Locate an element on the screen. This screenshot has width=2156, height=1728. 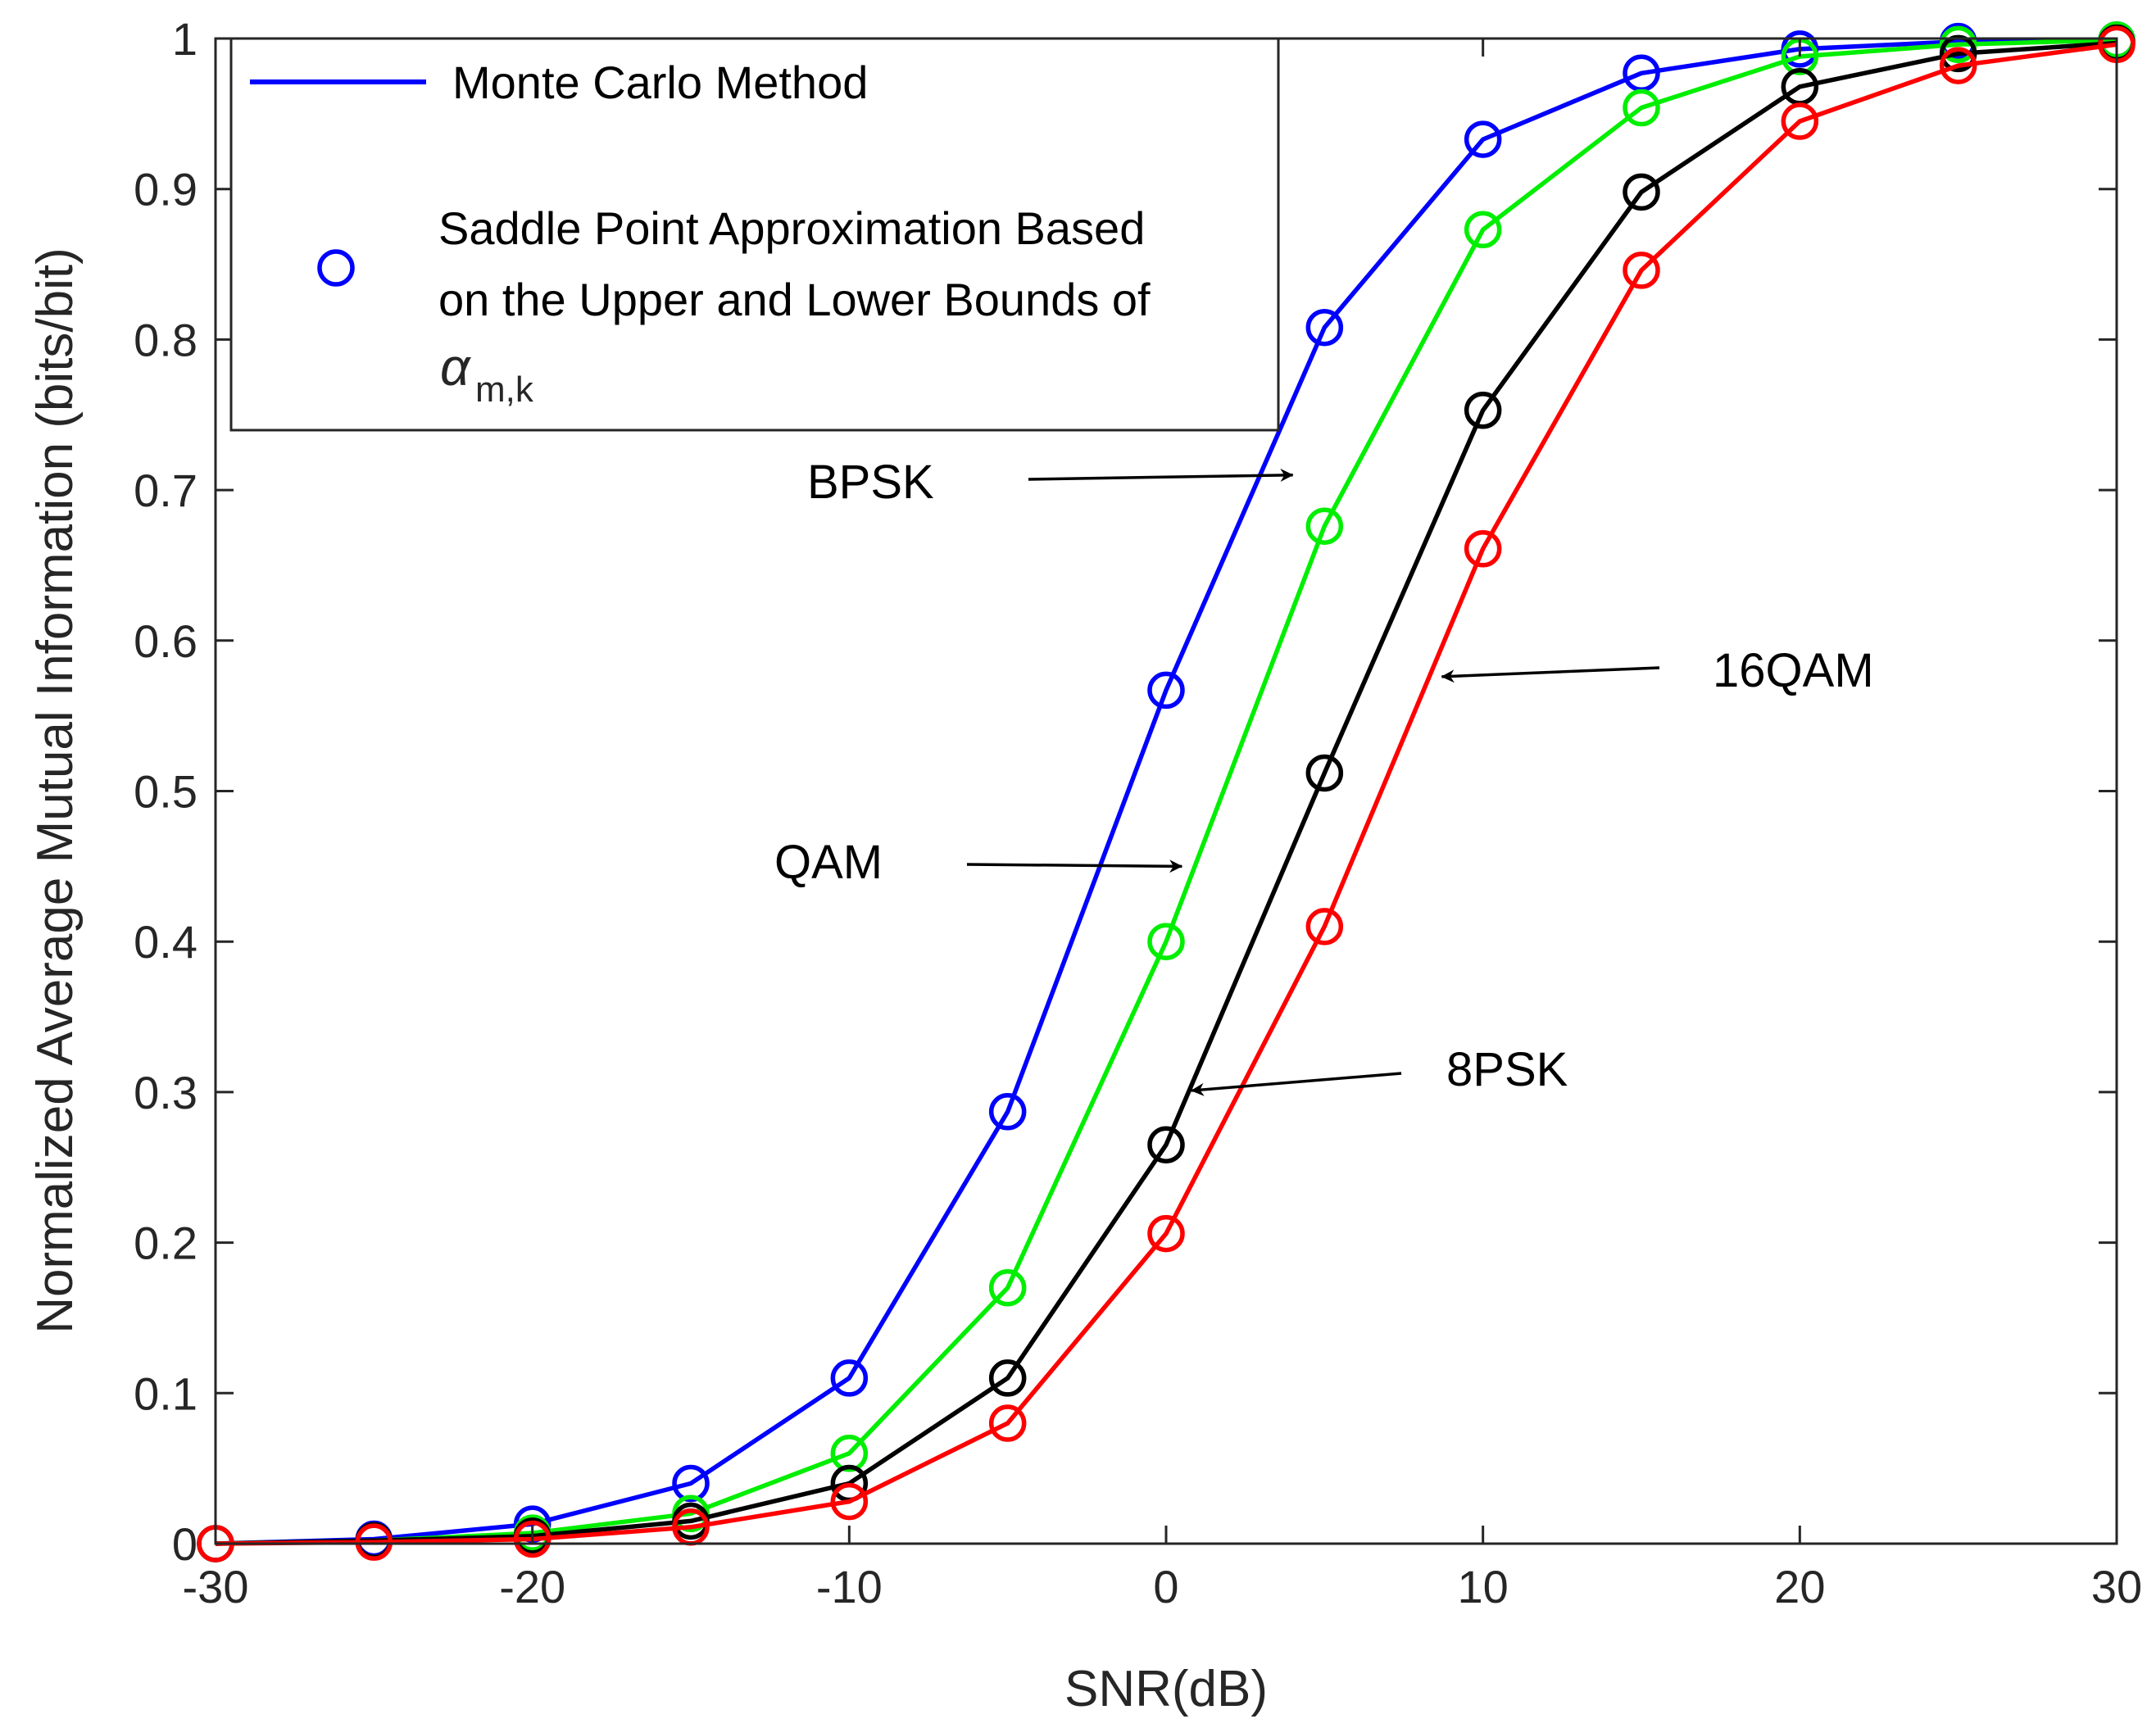
legend-circle-marker is located at coordinates (336, 268).